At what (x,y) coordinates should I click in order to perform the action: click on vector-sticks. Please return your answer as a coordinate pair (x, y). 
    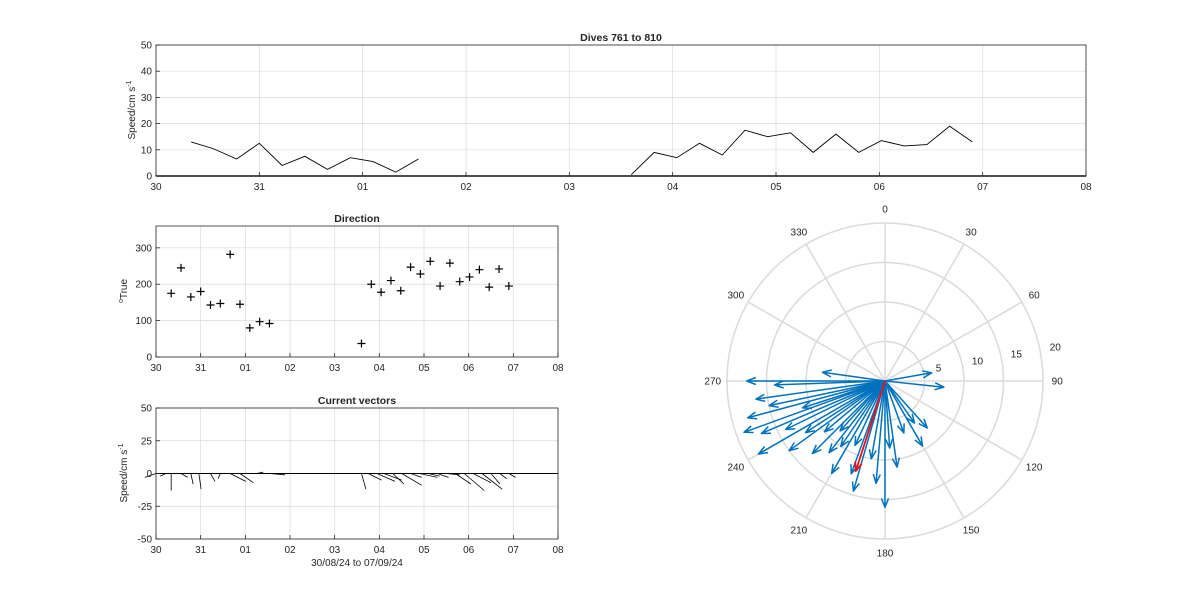
    Looking at the image, I should click on (351, 481).